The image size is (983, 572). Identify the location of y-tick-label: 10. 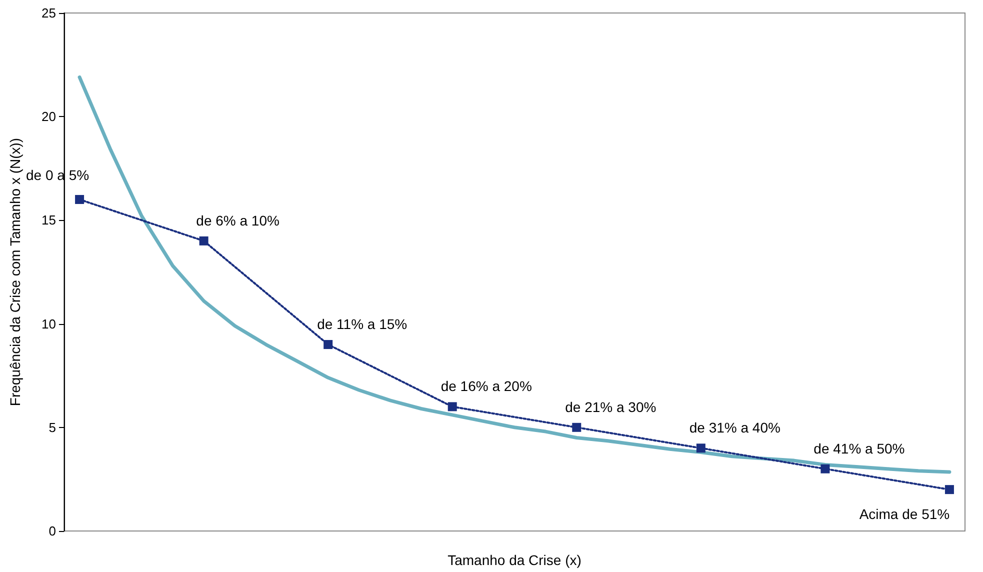
(49, 324).